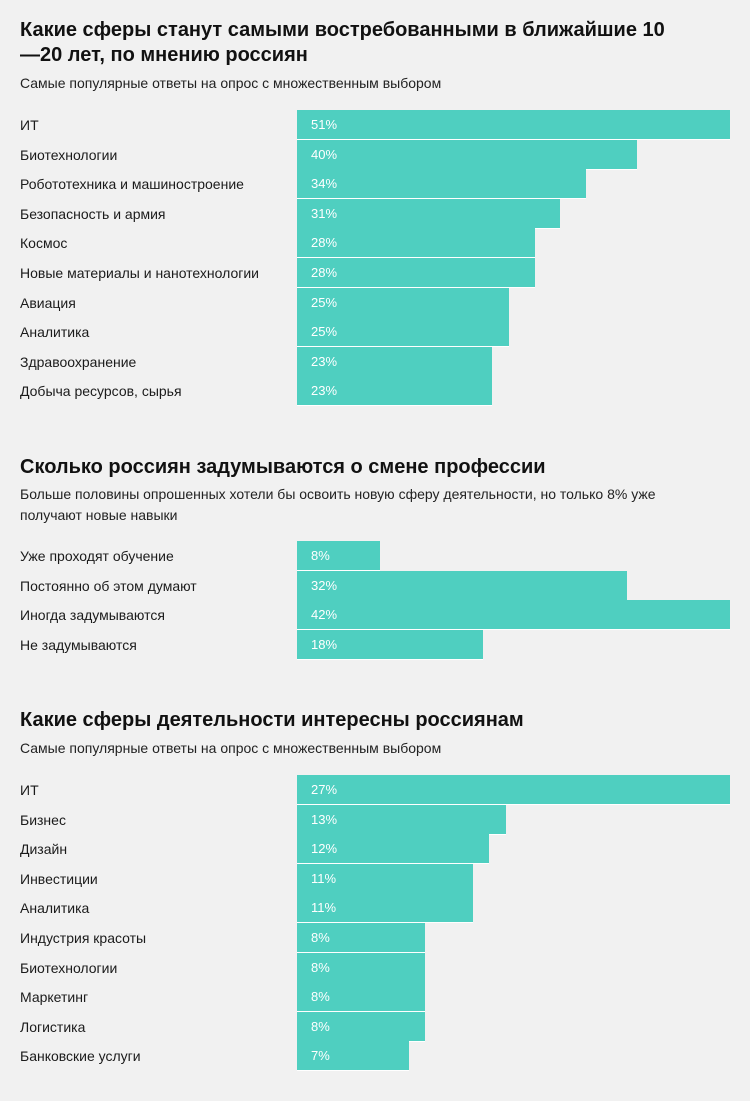  I want to click on bar-row: Биотехнологии 40%, so click(375, 154).